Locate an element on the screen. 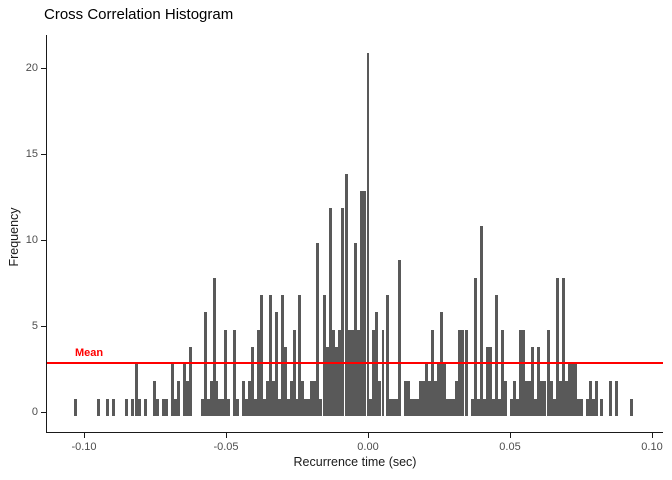 This screenshot has height=480, width=672. mean-reference-line is located at coordinates (355, 363).